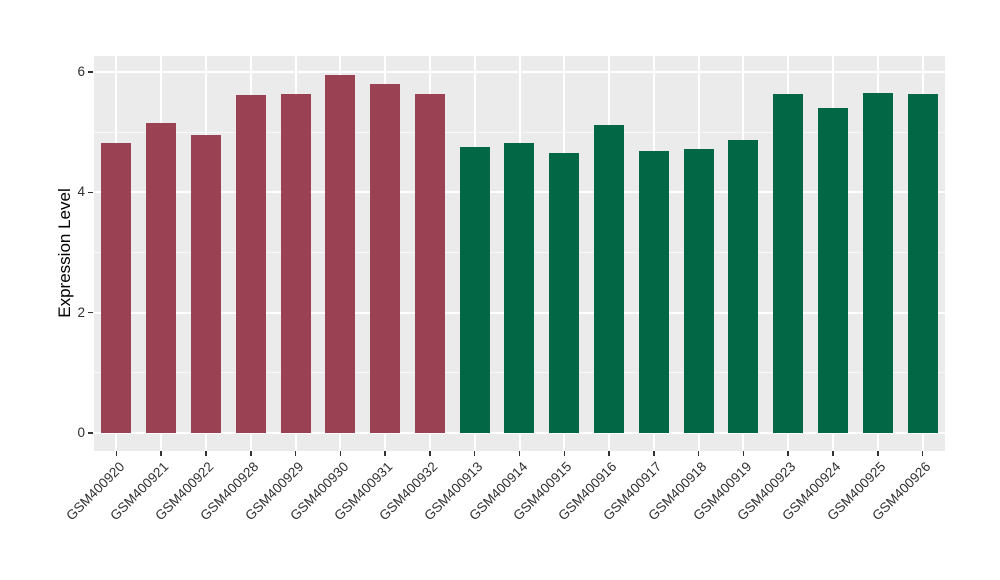  Describe the element at coordinates (877, 263) in the screenshot. I see `bar-GSM400925` at that location.